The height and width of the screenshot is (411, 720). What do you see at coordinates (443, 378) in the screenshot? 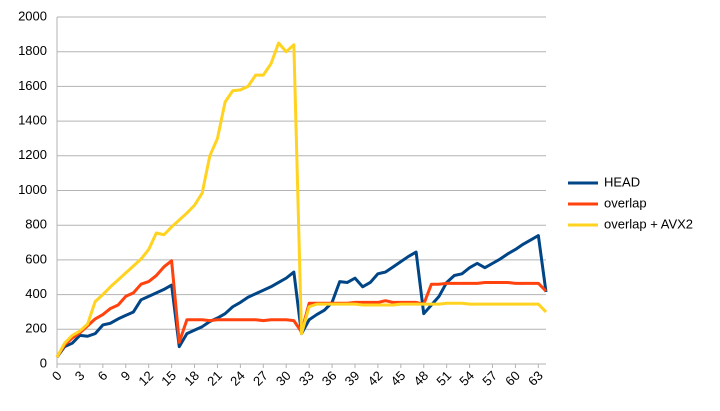
I see `x-tick-label: 51` at bounding box center [443, 378].